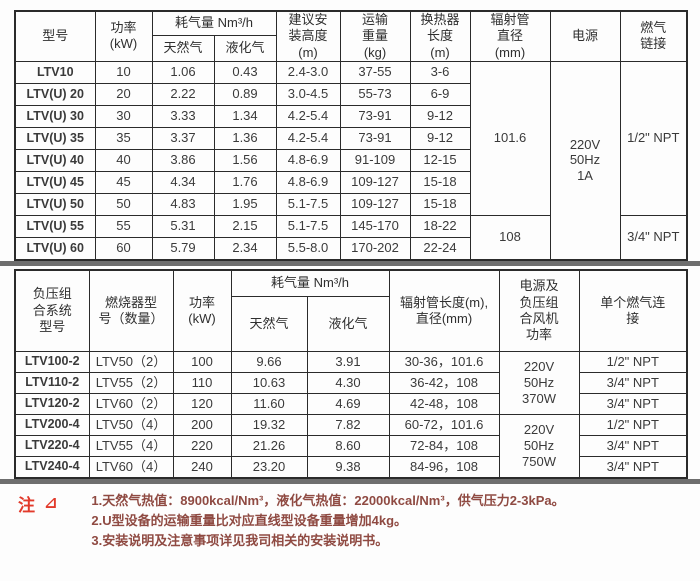 This screenshot has height=581, width=700. What do you see at coordinates (202, 445) in the screenshot?
I see `cell-power: 220` at bounding box center [202, 445].